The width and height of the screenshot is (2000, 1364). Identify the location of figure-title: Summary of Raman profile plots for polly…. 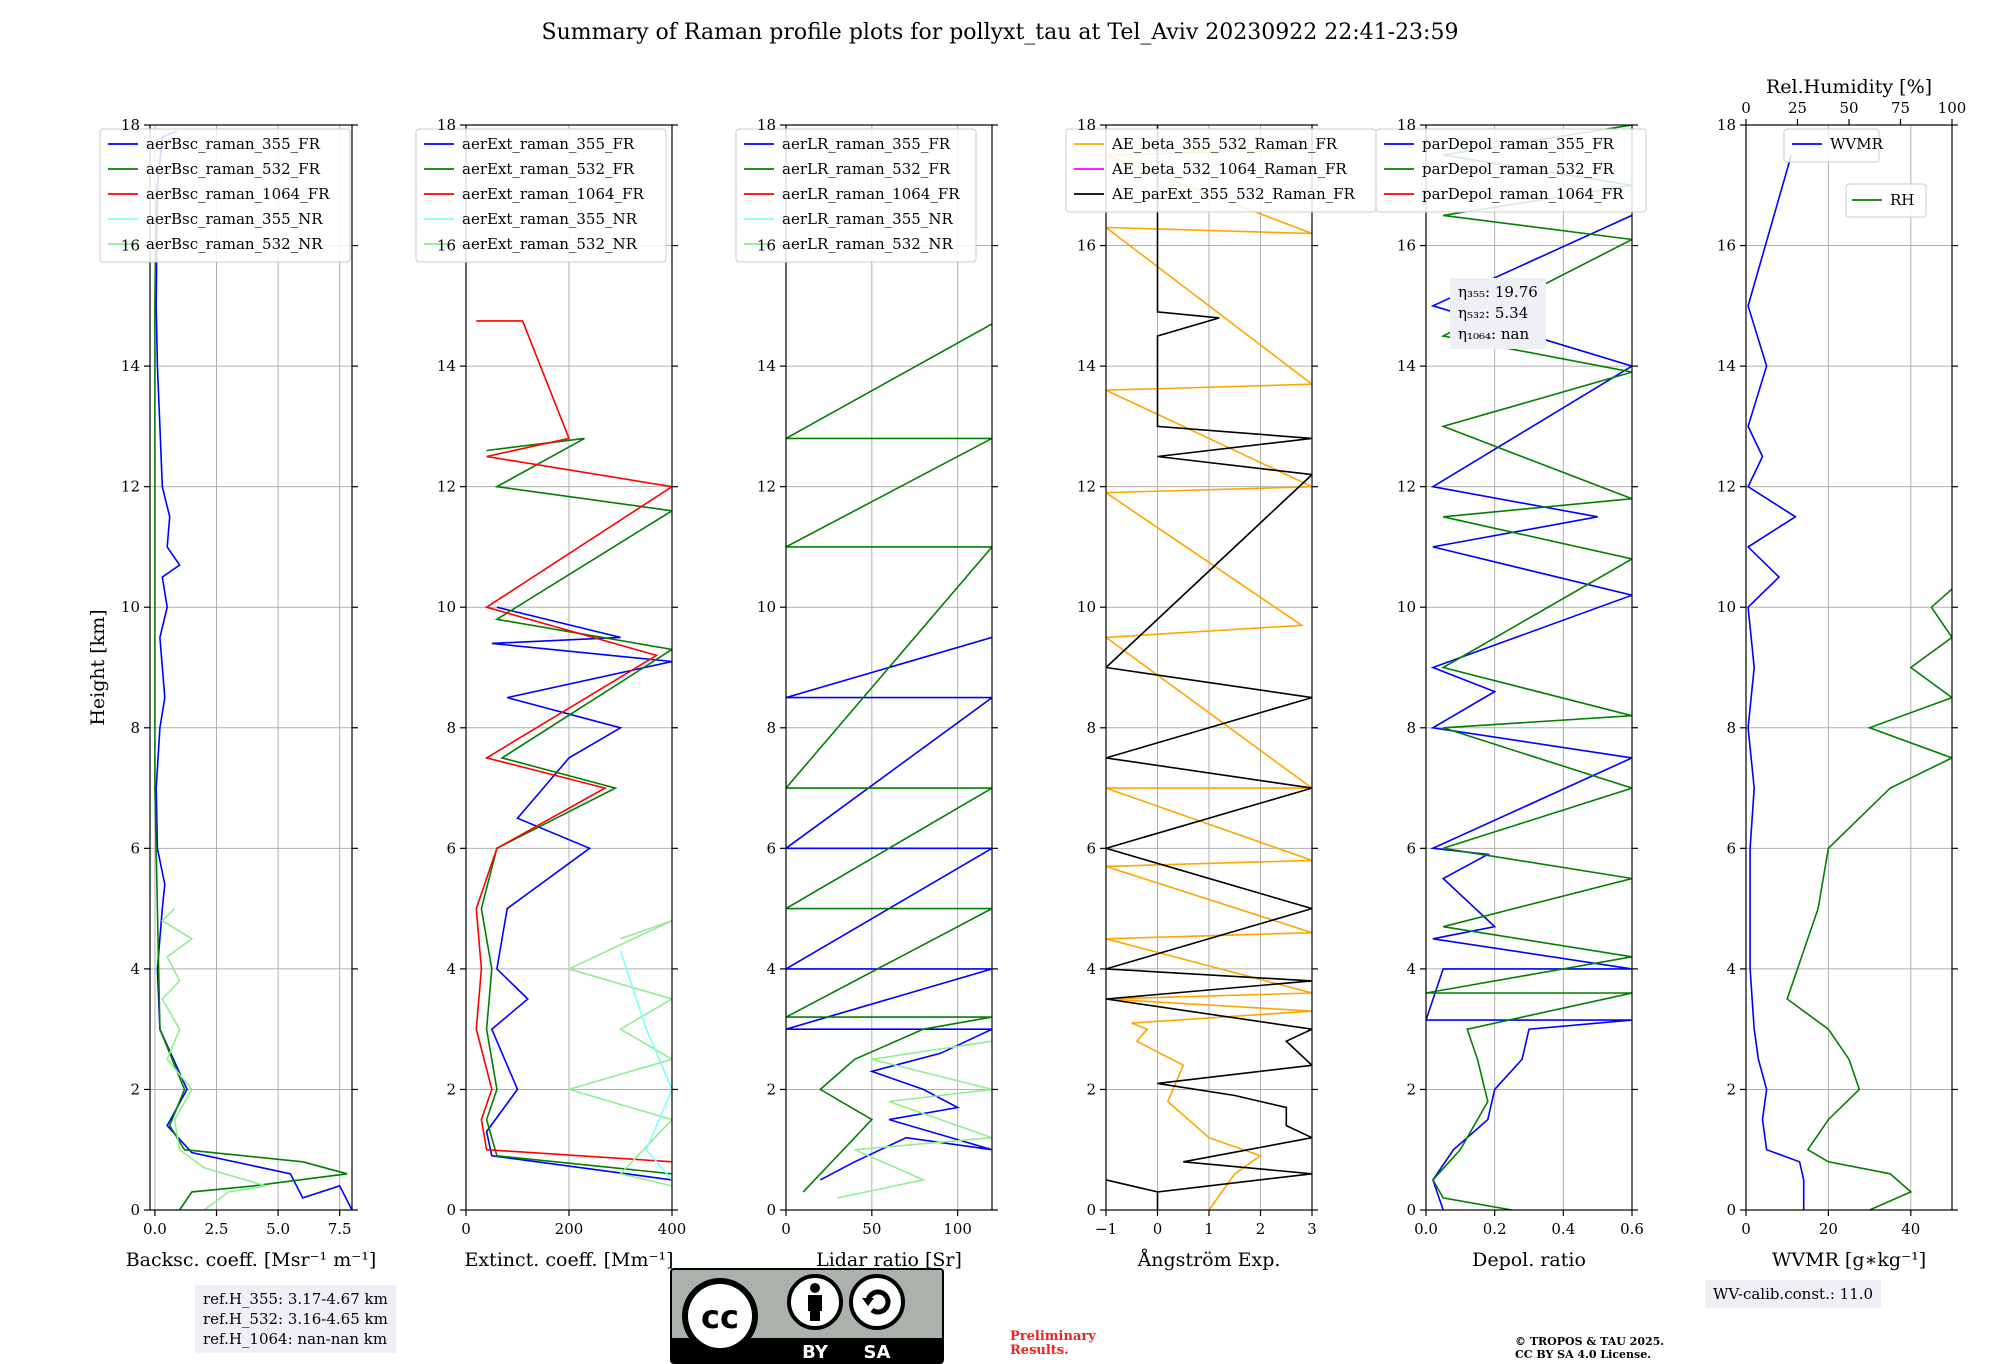
(1000, 32).